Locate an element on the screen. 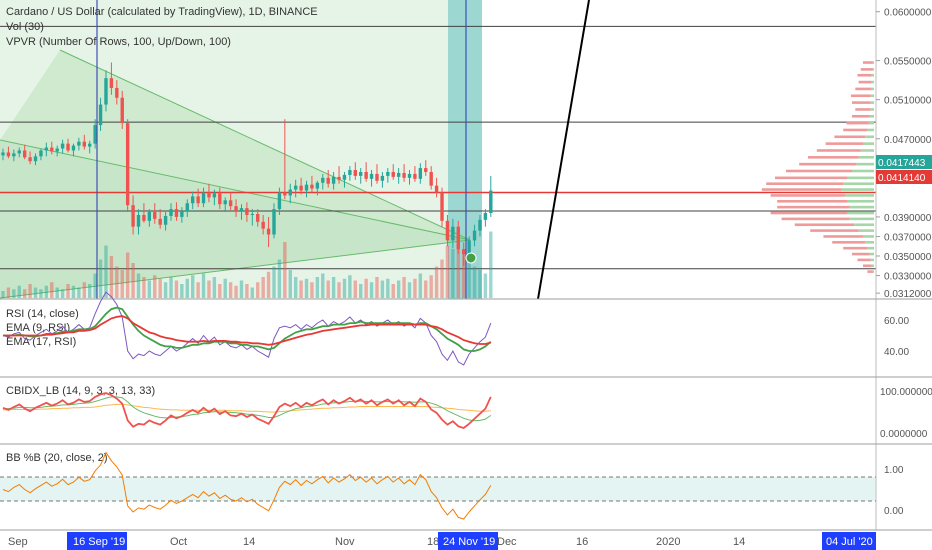 The width and height of the screenshot is (932, 550). date-badge-nov24: 24 Nov '19 is located at coordinates (469, 542).